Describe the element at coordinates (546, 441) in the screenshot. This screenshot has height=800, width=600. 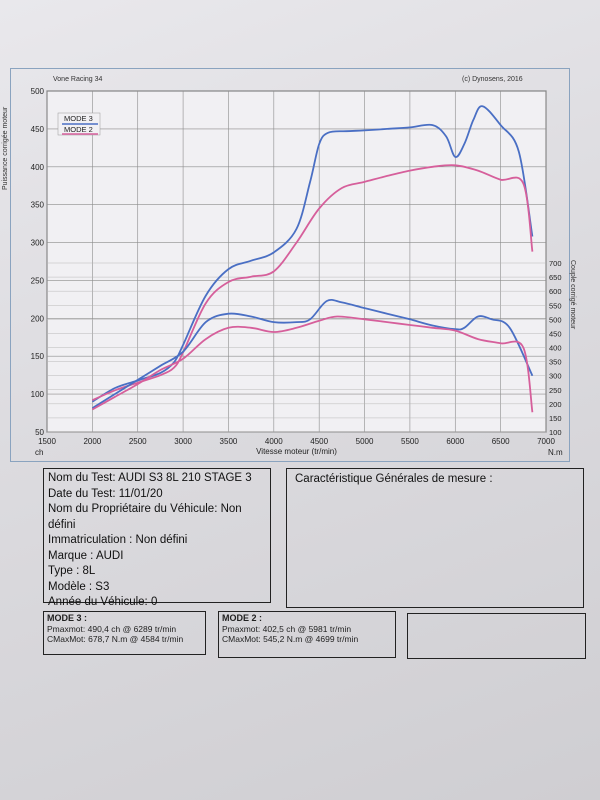
I see `x-tick-label: 7000` at that location.